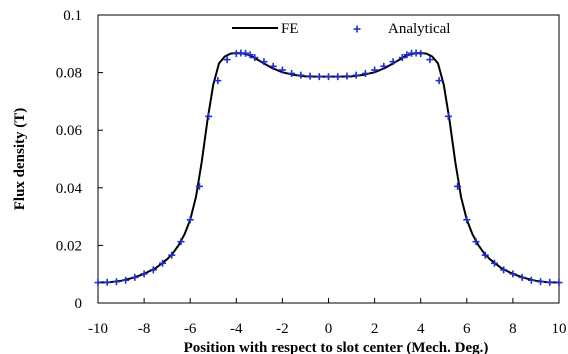 Image resolution: width=568 pixels, height=354 pixels. What do you see at coordinates (419, 29) in the screenshot?
I see `legend-label-analytical: Analytical` at bounding box center [419, 29].